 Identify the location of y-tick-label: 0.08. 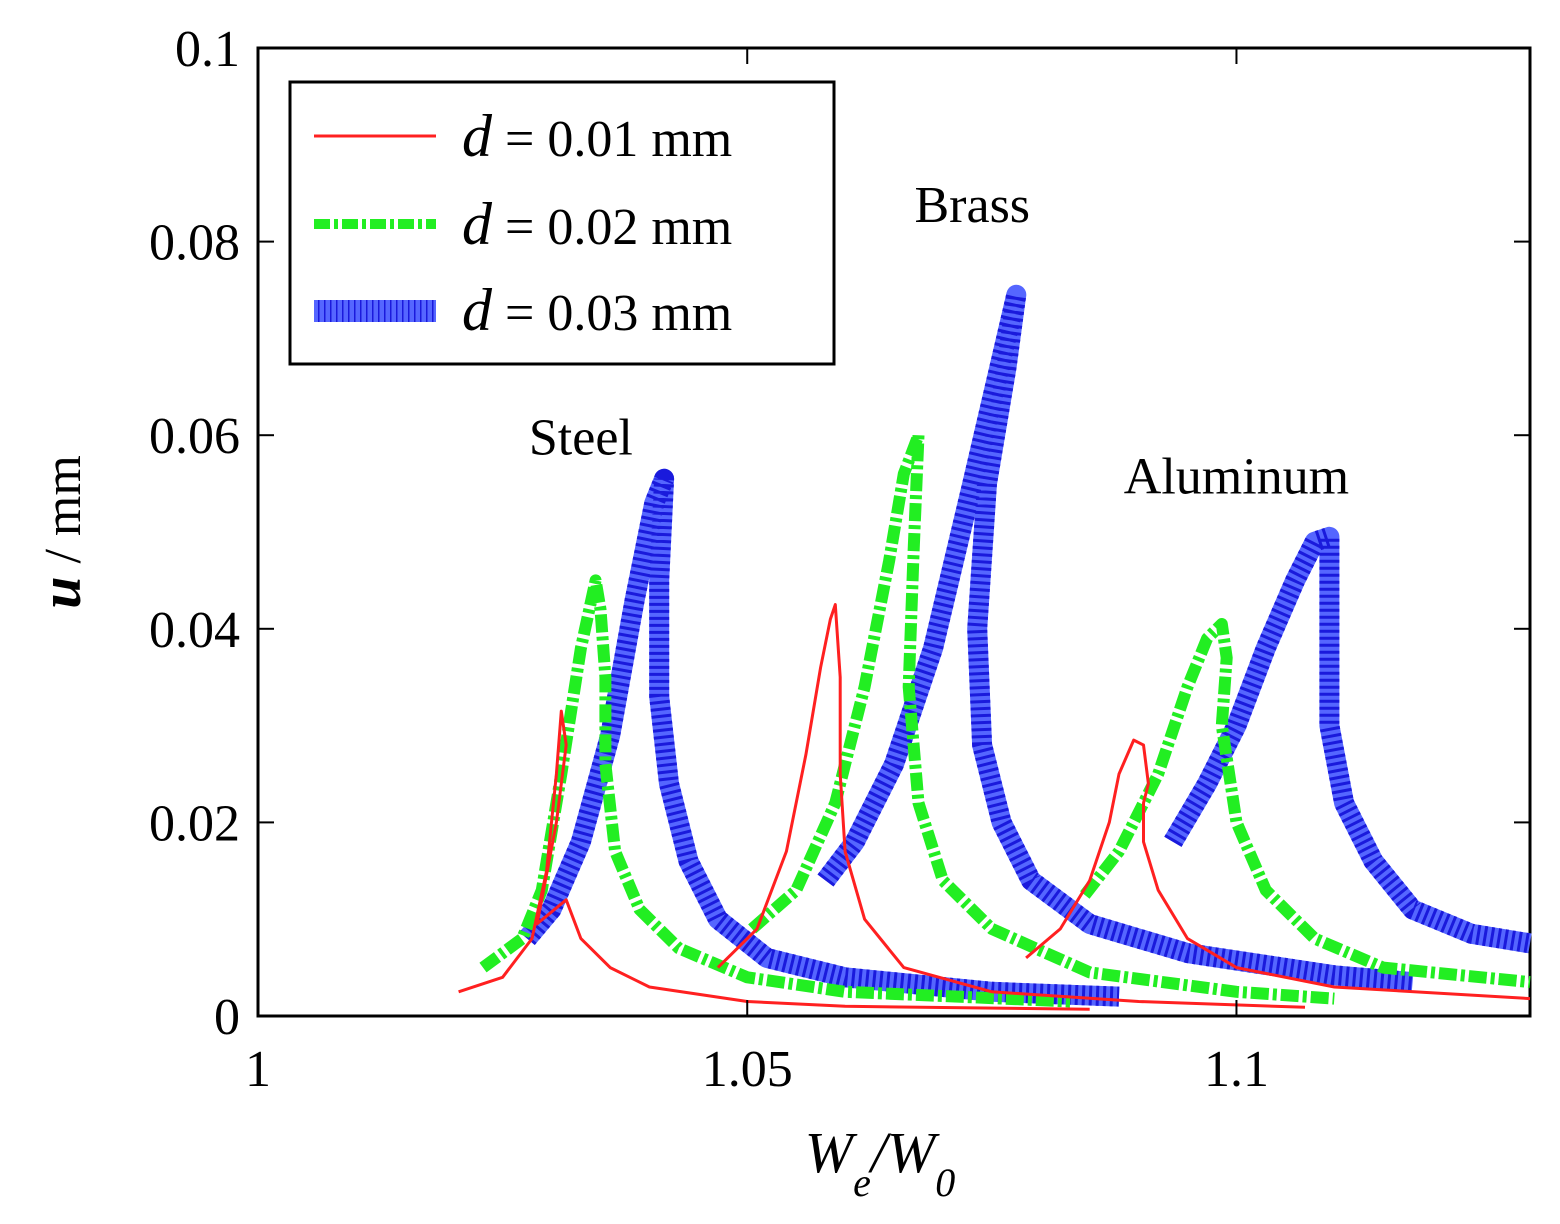
(194, 243).